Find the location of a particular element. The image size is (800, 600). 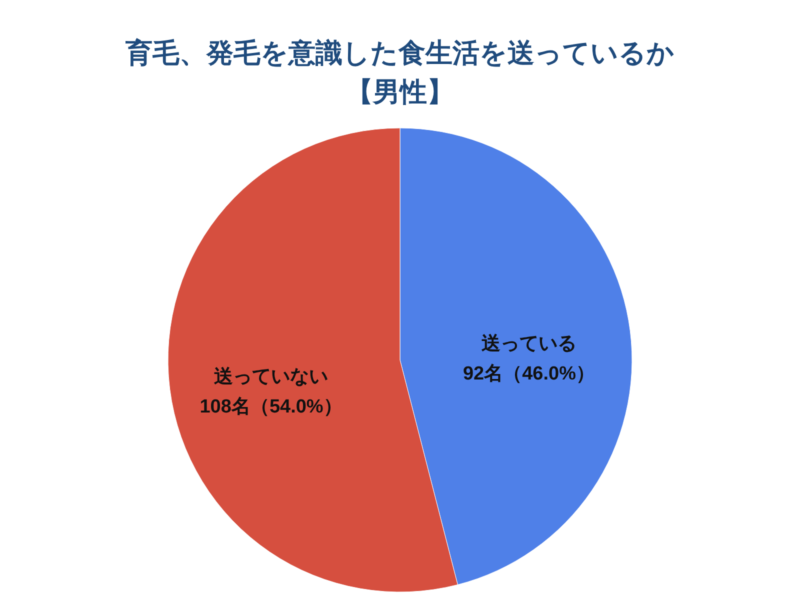

slice-label: 送っていない is located at coordinates (270, 377).